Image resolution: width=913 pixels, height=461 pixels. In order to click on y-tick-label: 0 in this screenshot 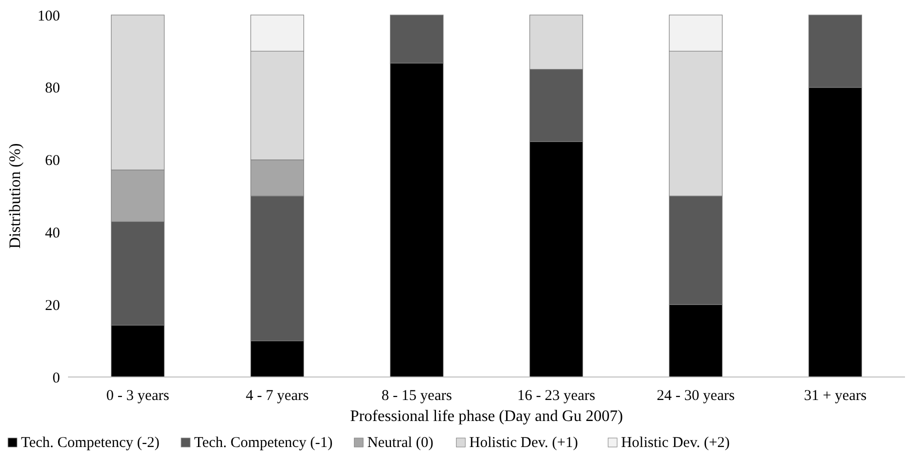, I will do `click(56, 378)`.